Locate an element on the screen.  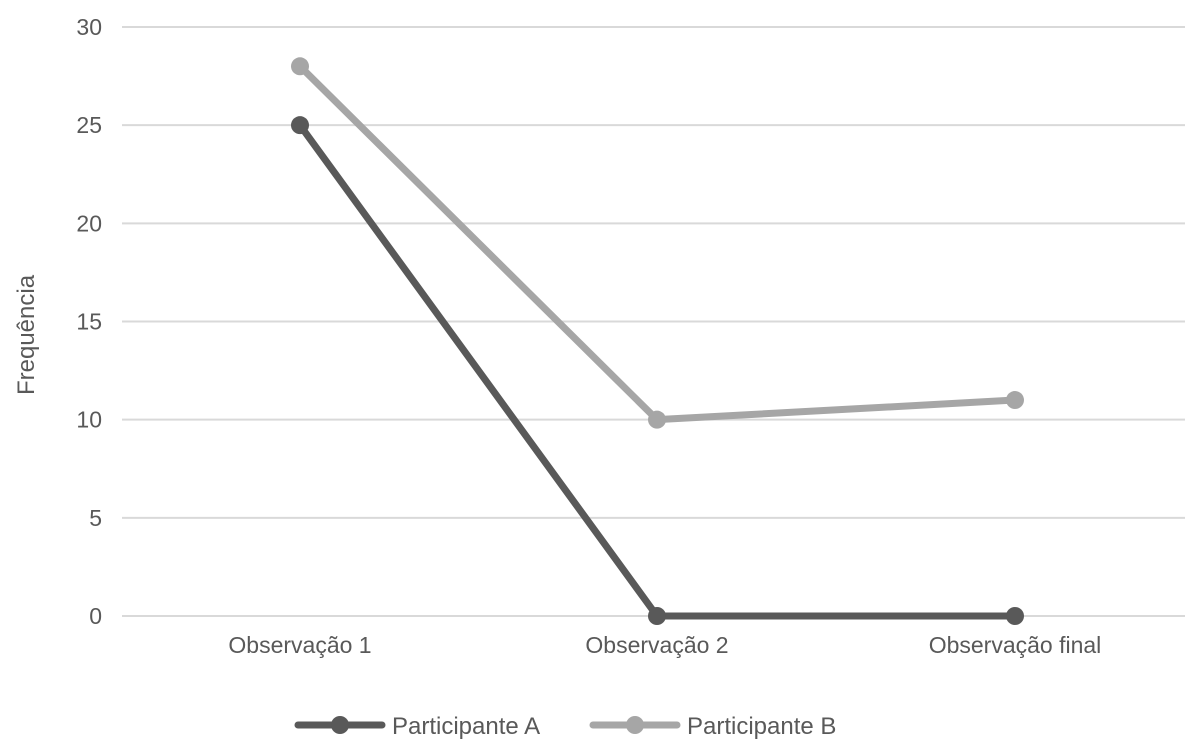
y-axis-ticks: 0 5 10 15 20 25 30 is located at coordinates (89, 321).